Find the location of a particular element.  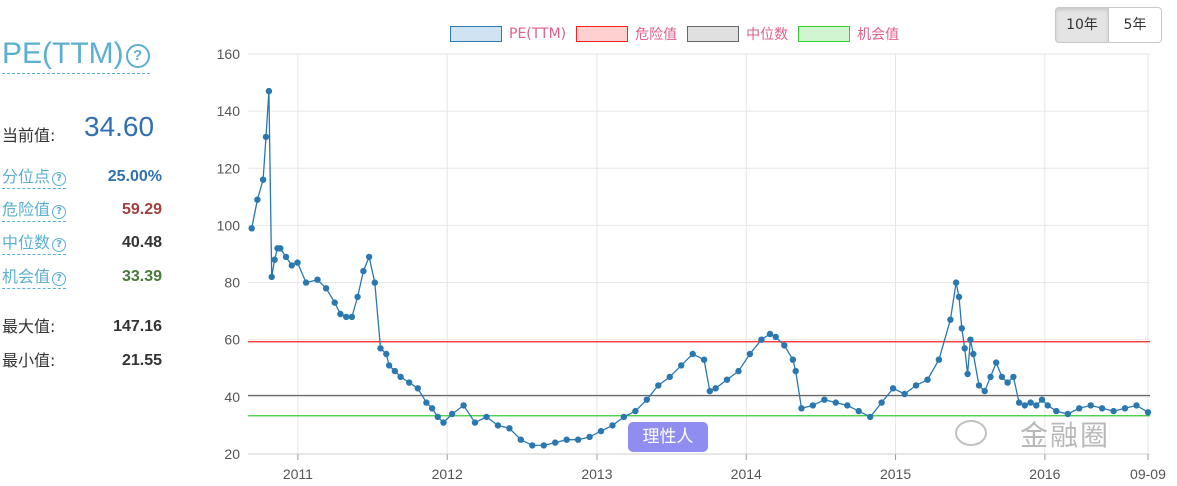

y-tick-label: 60 is located at coordinates (232, 340).